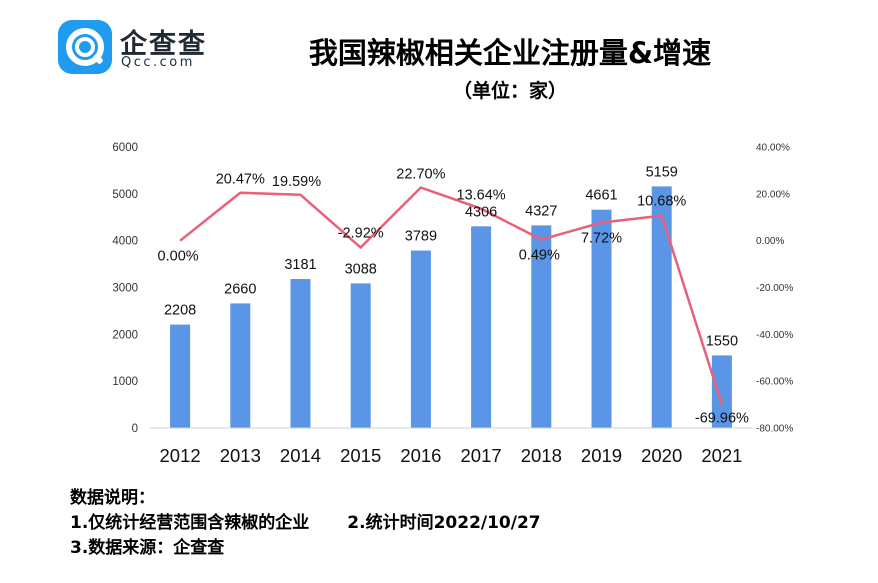 The width and height of the screenshot is (878, 583). Describe the element at coordinates (481, 212) in the screenshot. I see `bar-value-label: 4306` at that location.